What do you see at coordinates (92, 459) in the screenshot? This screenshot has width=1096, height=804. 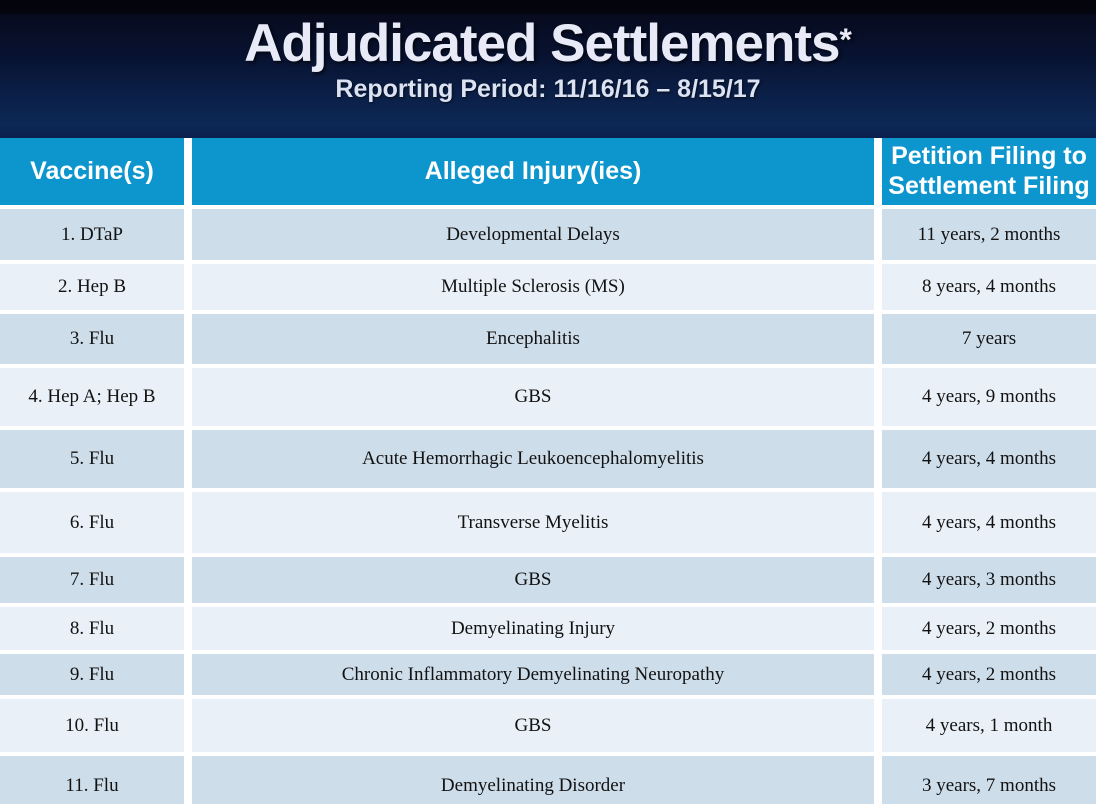 I see `vaccine-cell: 5. Flu` at bounding box center [92, 459].